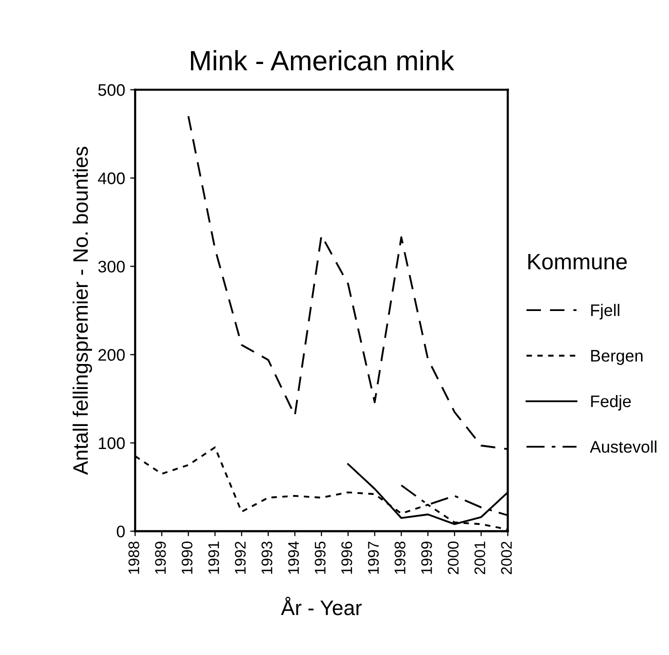  Describe the element at coordinates (623, 446) in the screenshot. I see `legend-label: Austevoll` at that location.